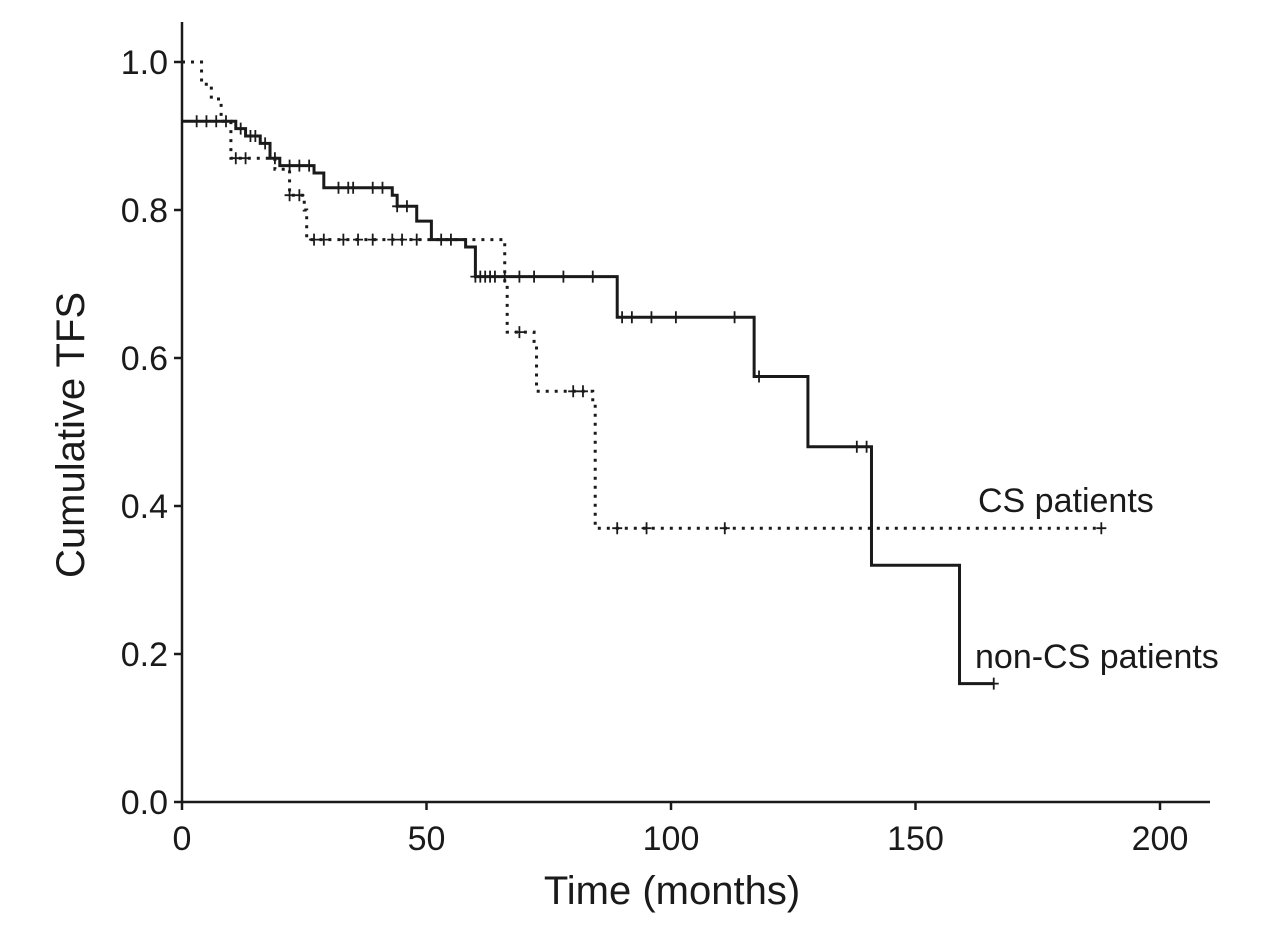  What do you see at coordinates (144, 803) in the screenshot?
I see `y-tick-label: 0.0` at bounding box center [144, 803].